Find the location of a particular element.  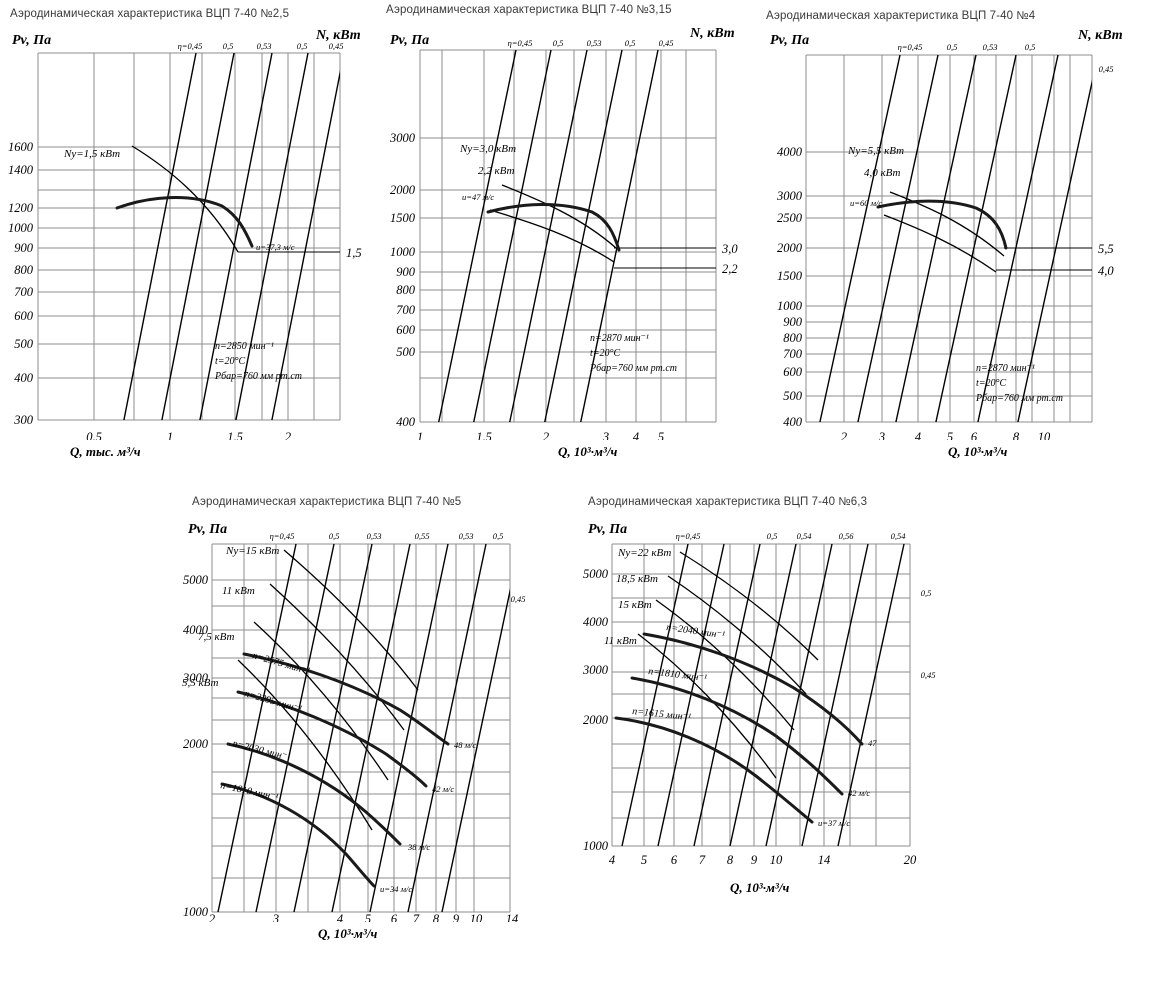

annotation-conditions: n=2850 мин⁻¹ t=20°C Pбар=760 мм рт.ст is located at coordinates (258, 361).